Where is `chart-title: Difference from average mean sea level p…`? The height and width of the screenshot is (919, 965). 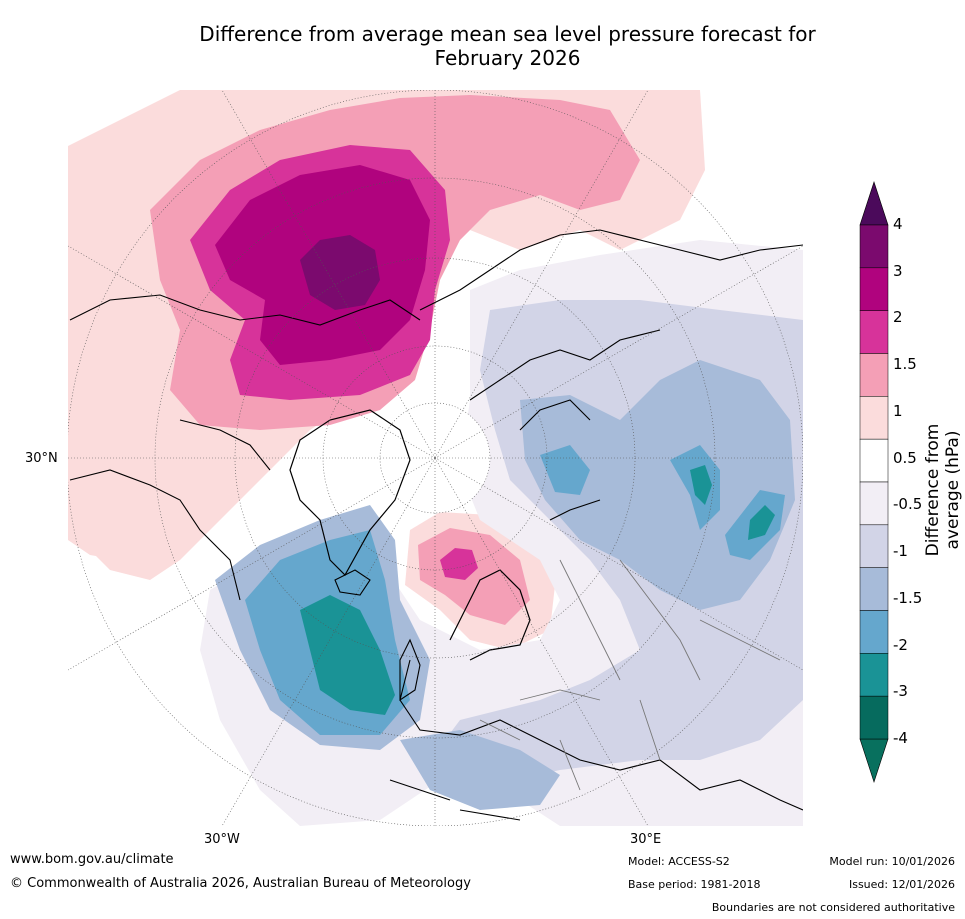
chart-title: Difference from average mean sea level p… is located at coordinates (507, 46).